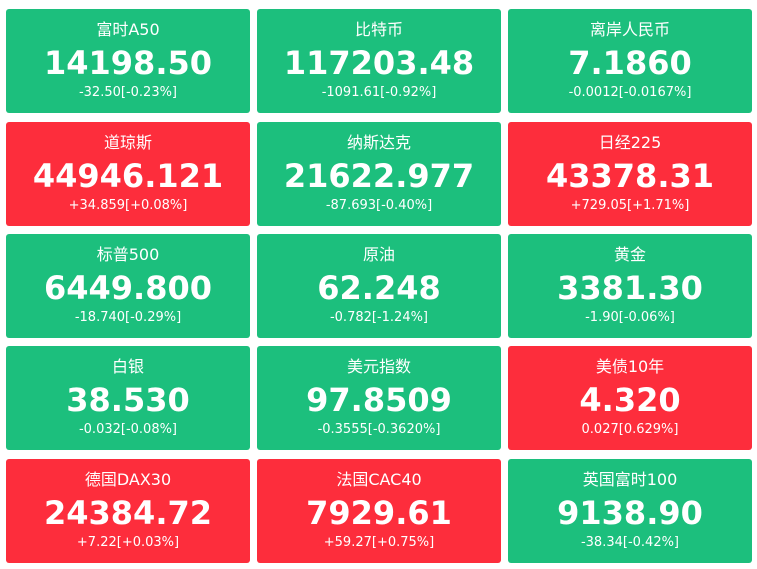 The image size is (757, 569). I want to click on quote-tile-dollar-index: 美元指数 97.8509 -0.3555[-0.3620%], so click(379, 398).